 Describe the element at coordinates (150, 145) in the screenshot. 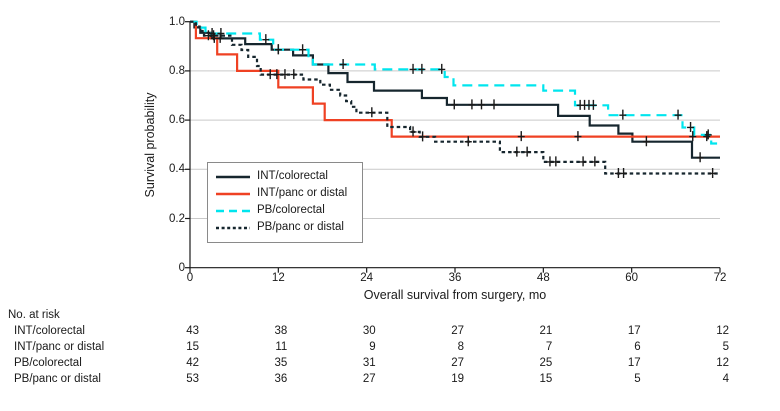

I see `y-axis-title: Survival probability` at that location.